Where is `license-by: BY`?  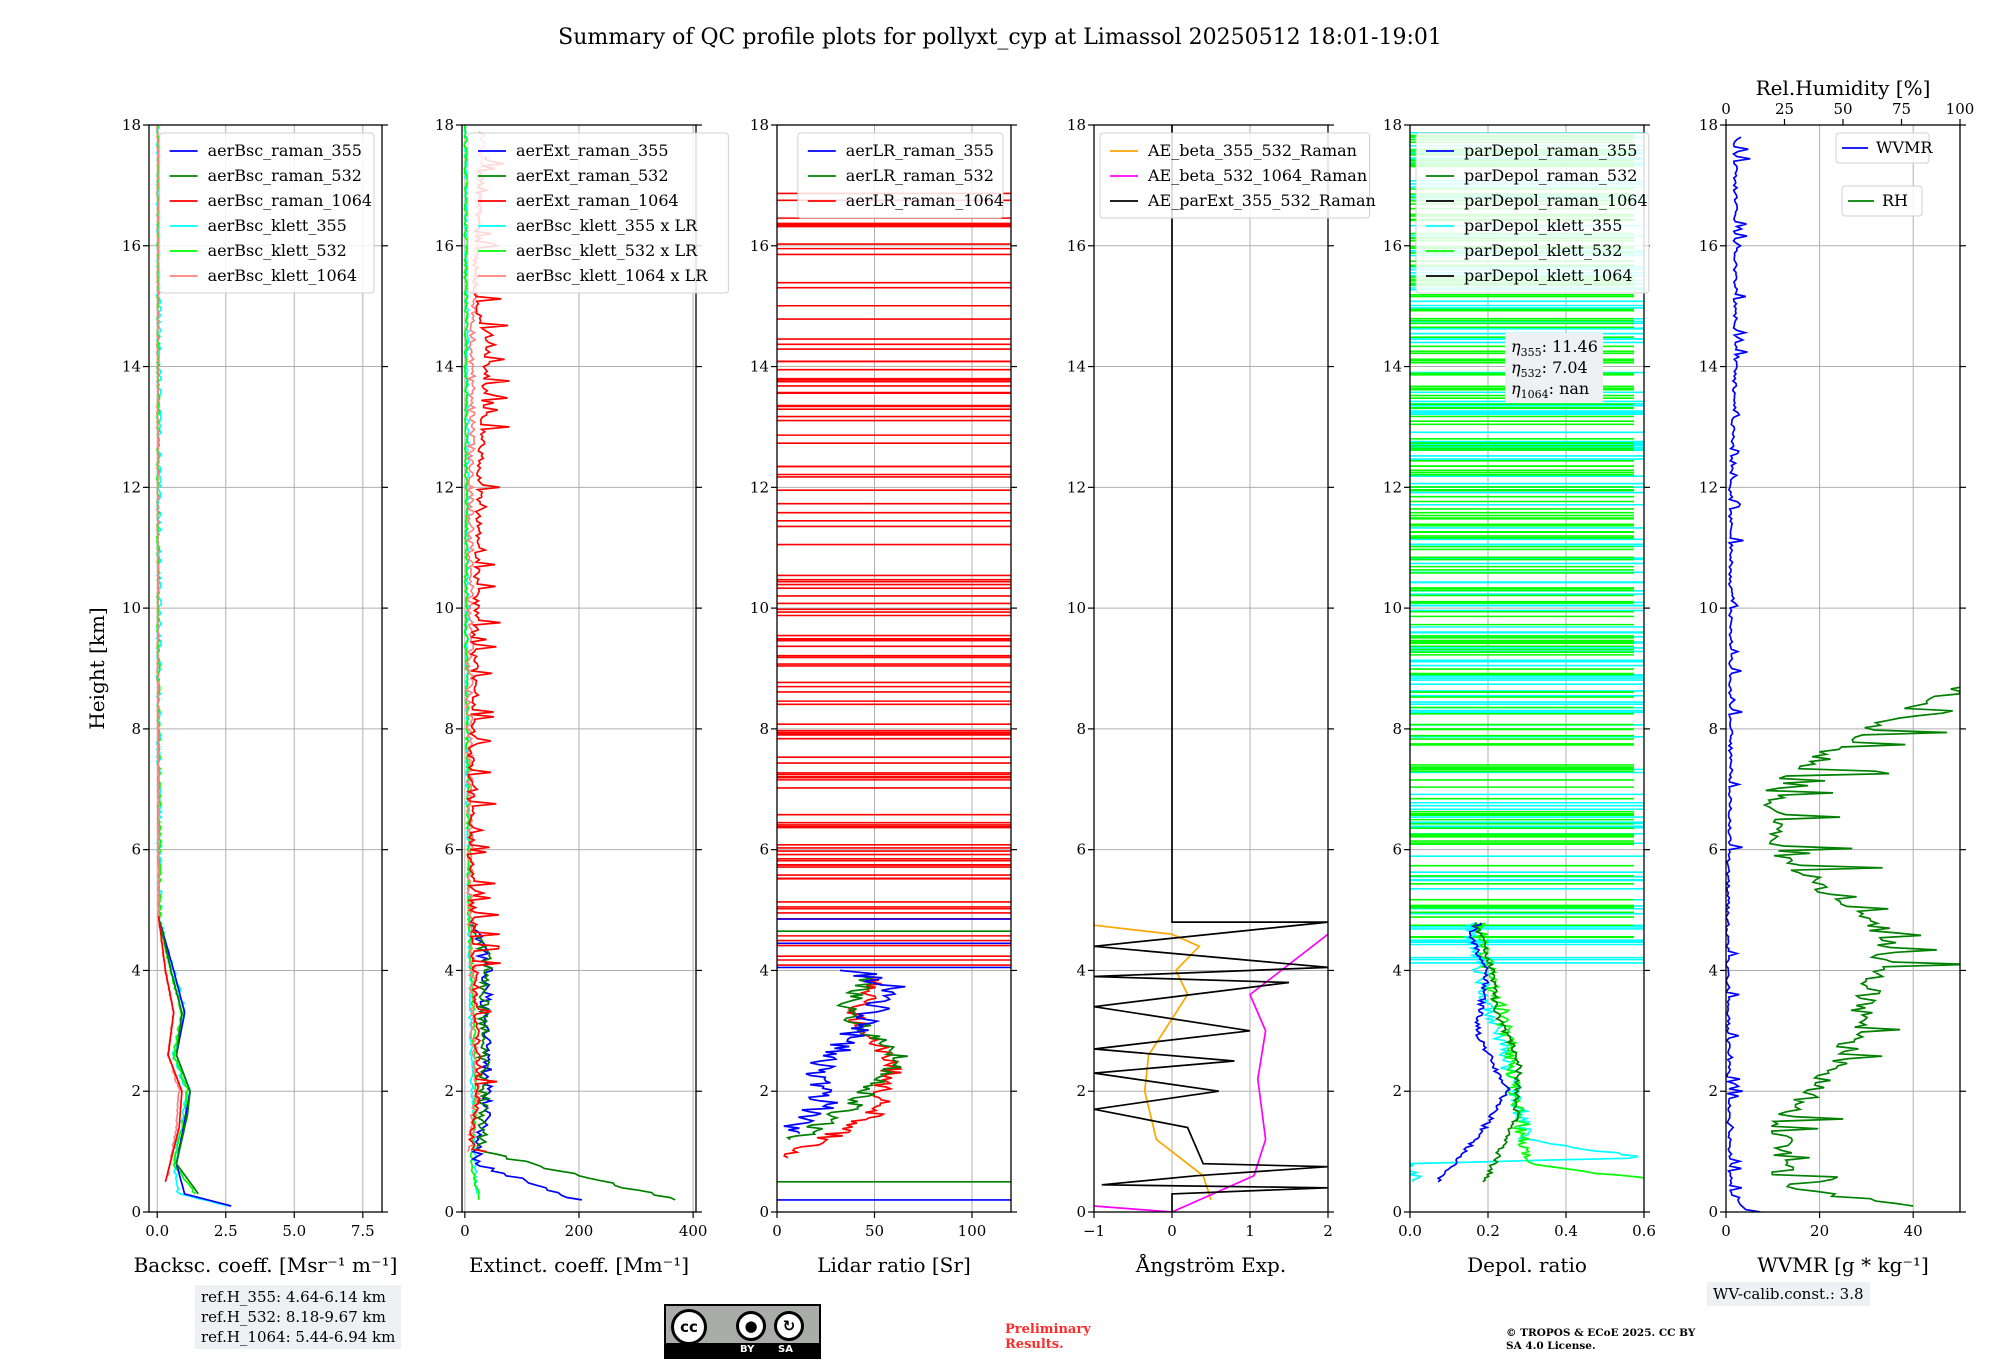
license-by: BY is located at coordinates (747, 1349).